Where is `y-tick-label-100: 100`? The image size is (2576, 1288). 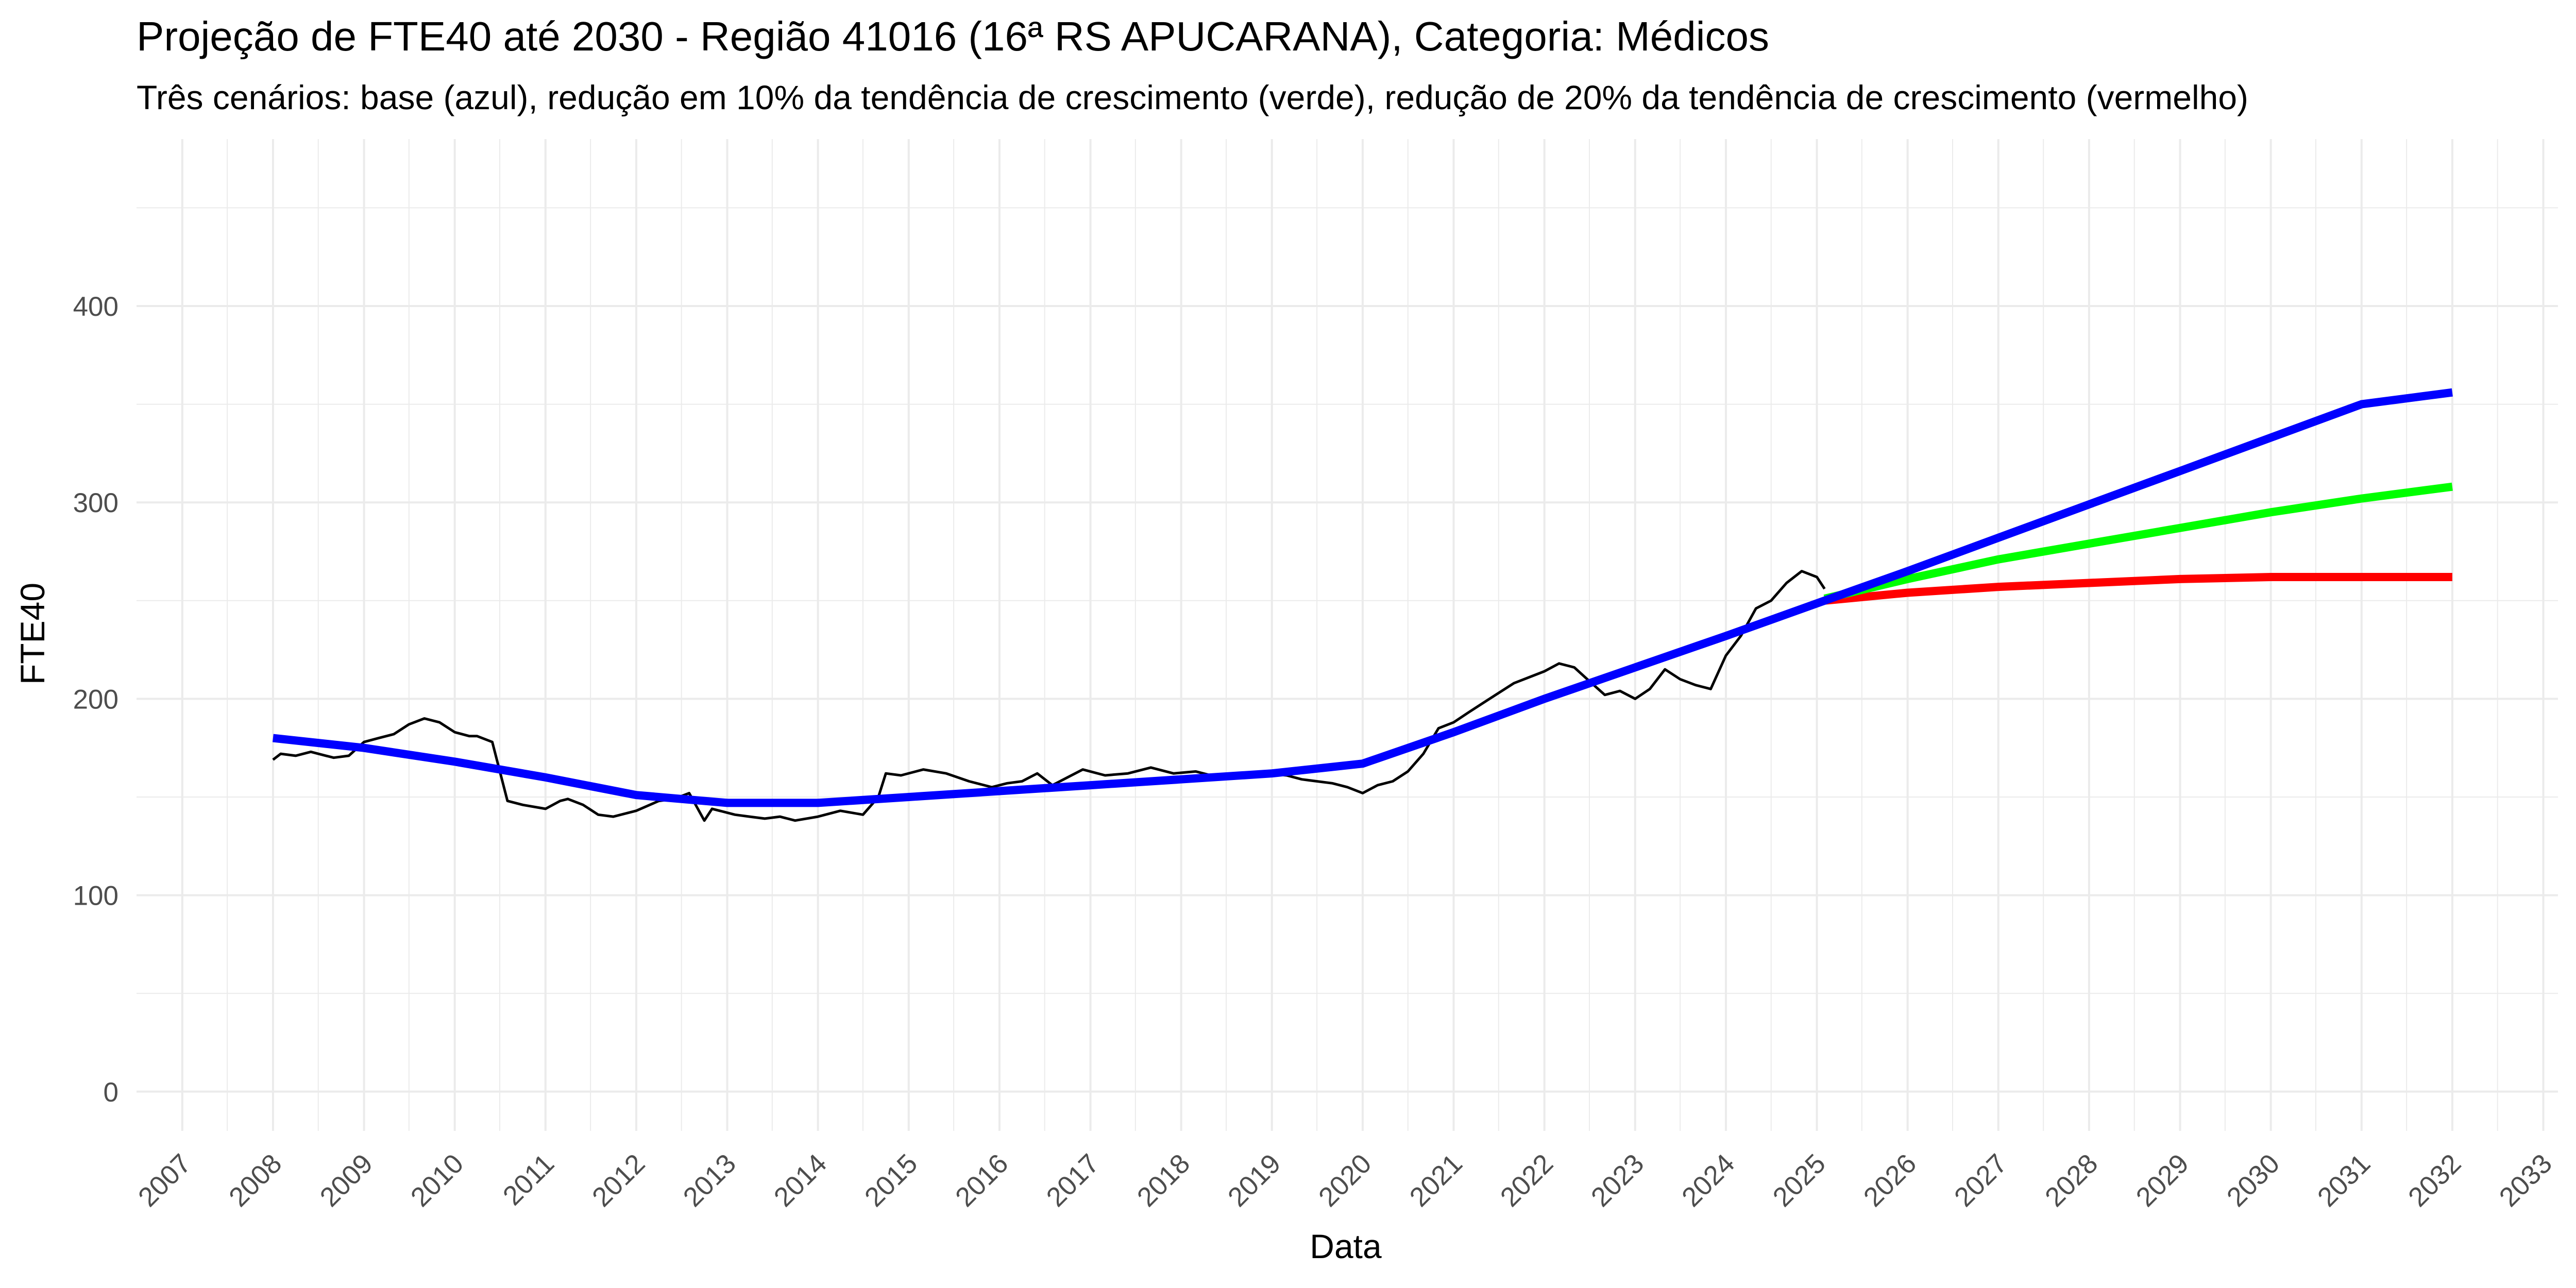 y-tick-label-100: 100 is located at coordinates (95, 896).